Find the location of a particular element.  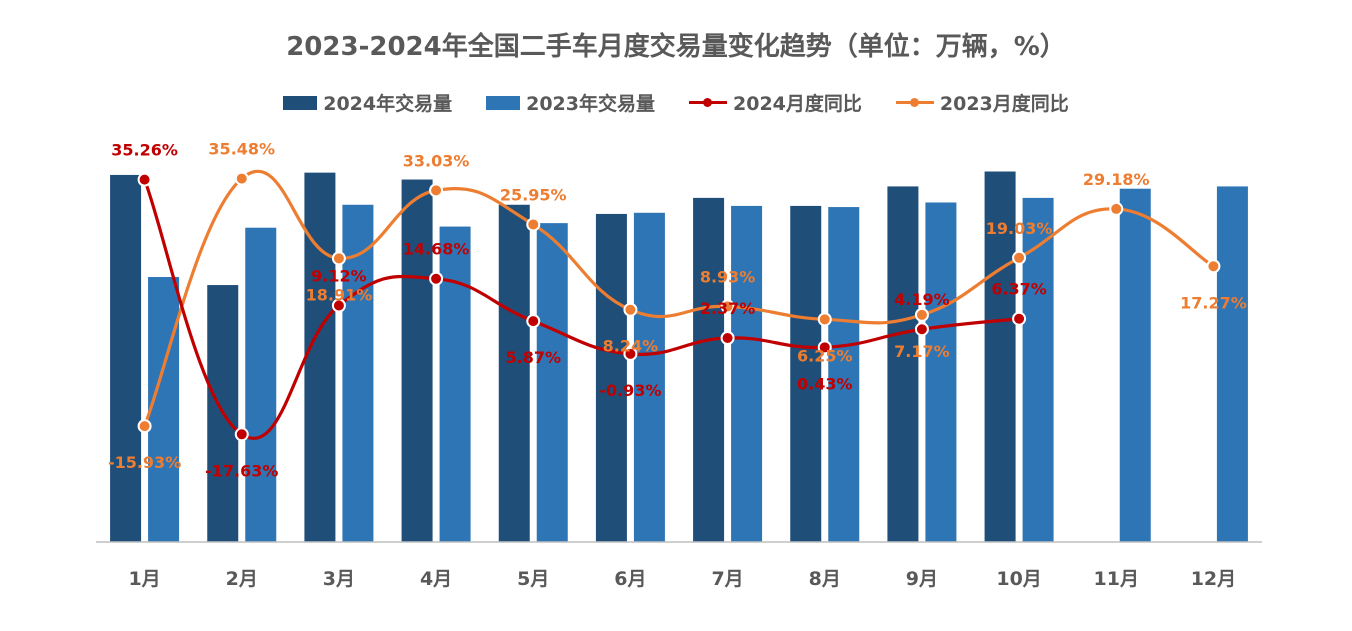

legend-label-2023-volume: 2023年交易量 is located at coordinates (590, 104).